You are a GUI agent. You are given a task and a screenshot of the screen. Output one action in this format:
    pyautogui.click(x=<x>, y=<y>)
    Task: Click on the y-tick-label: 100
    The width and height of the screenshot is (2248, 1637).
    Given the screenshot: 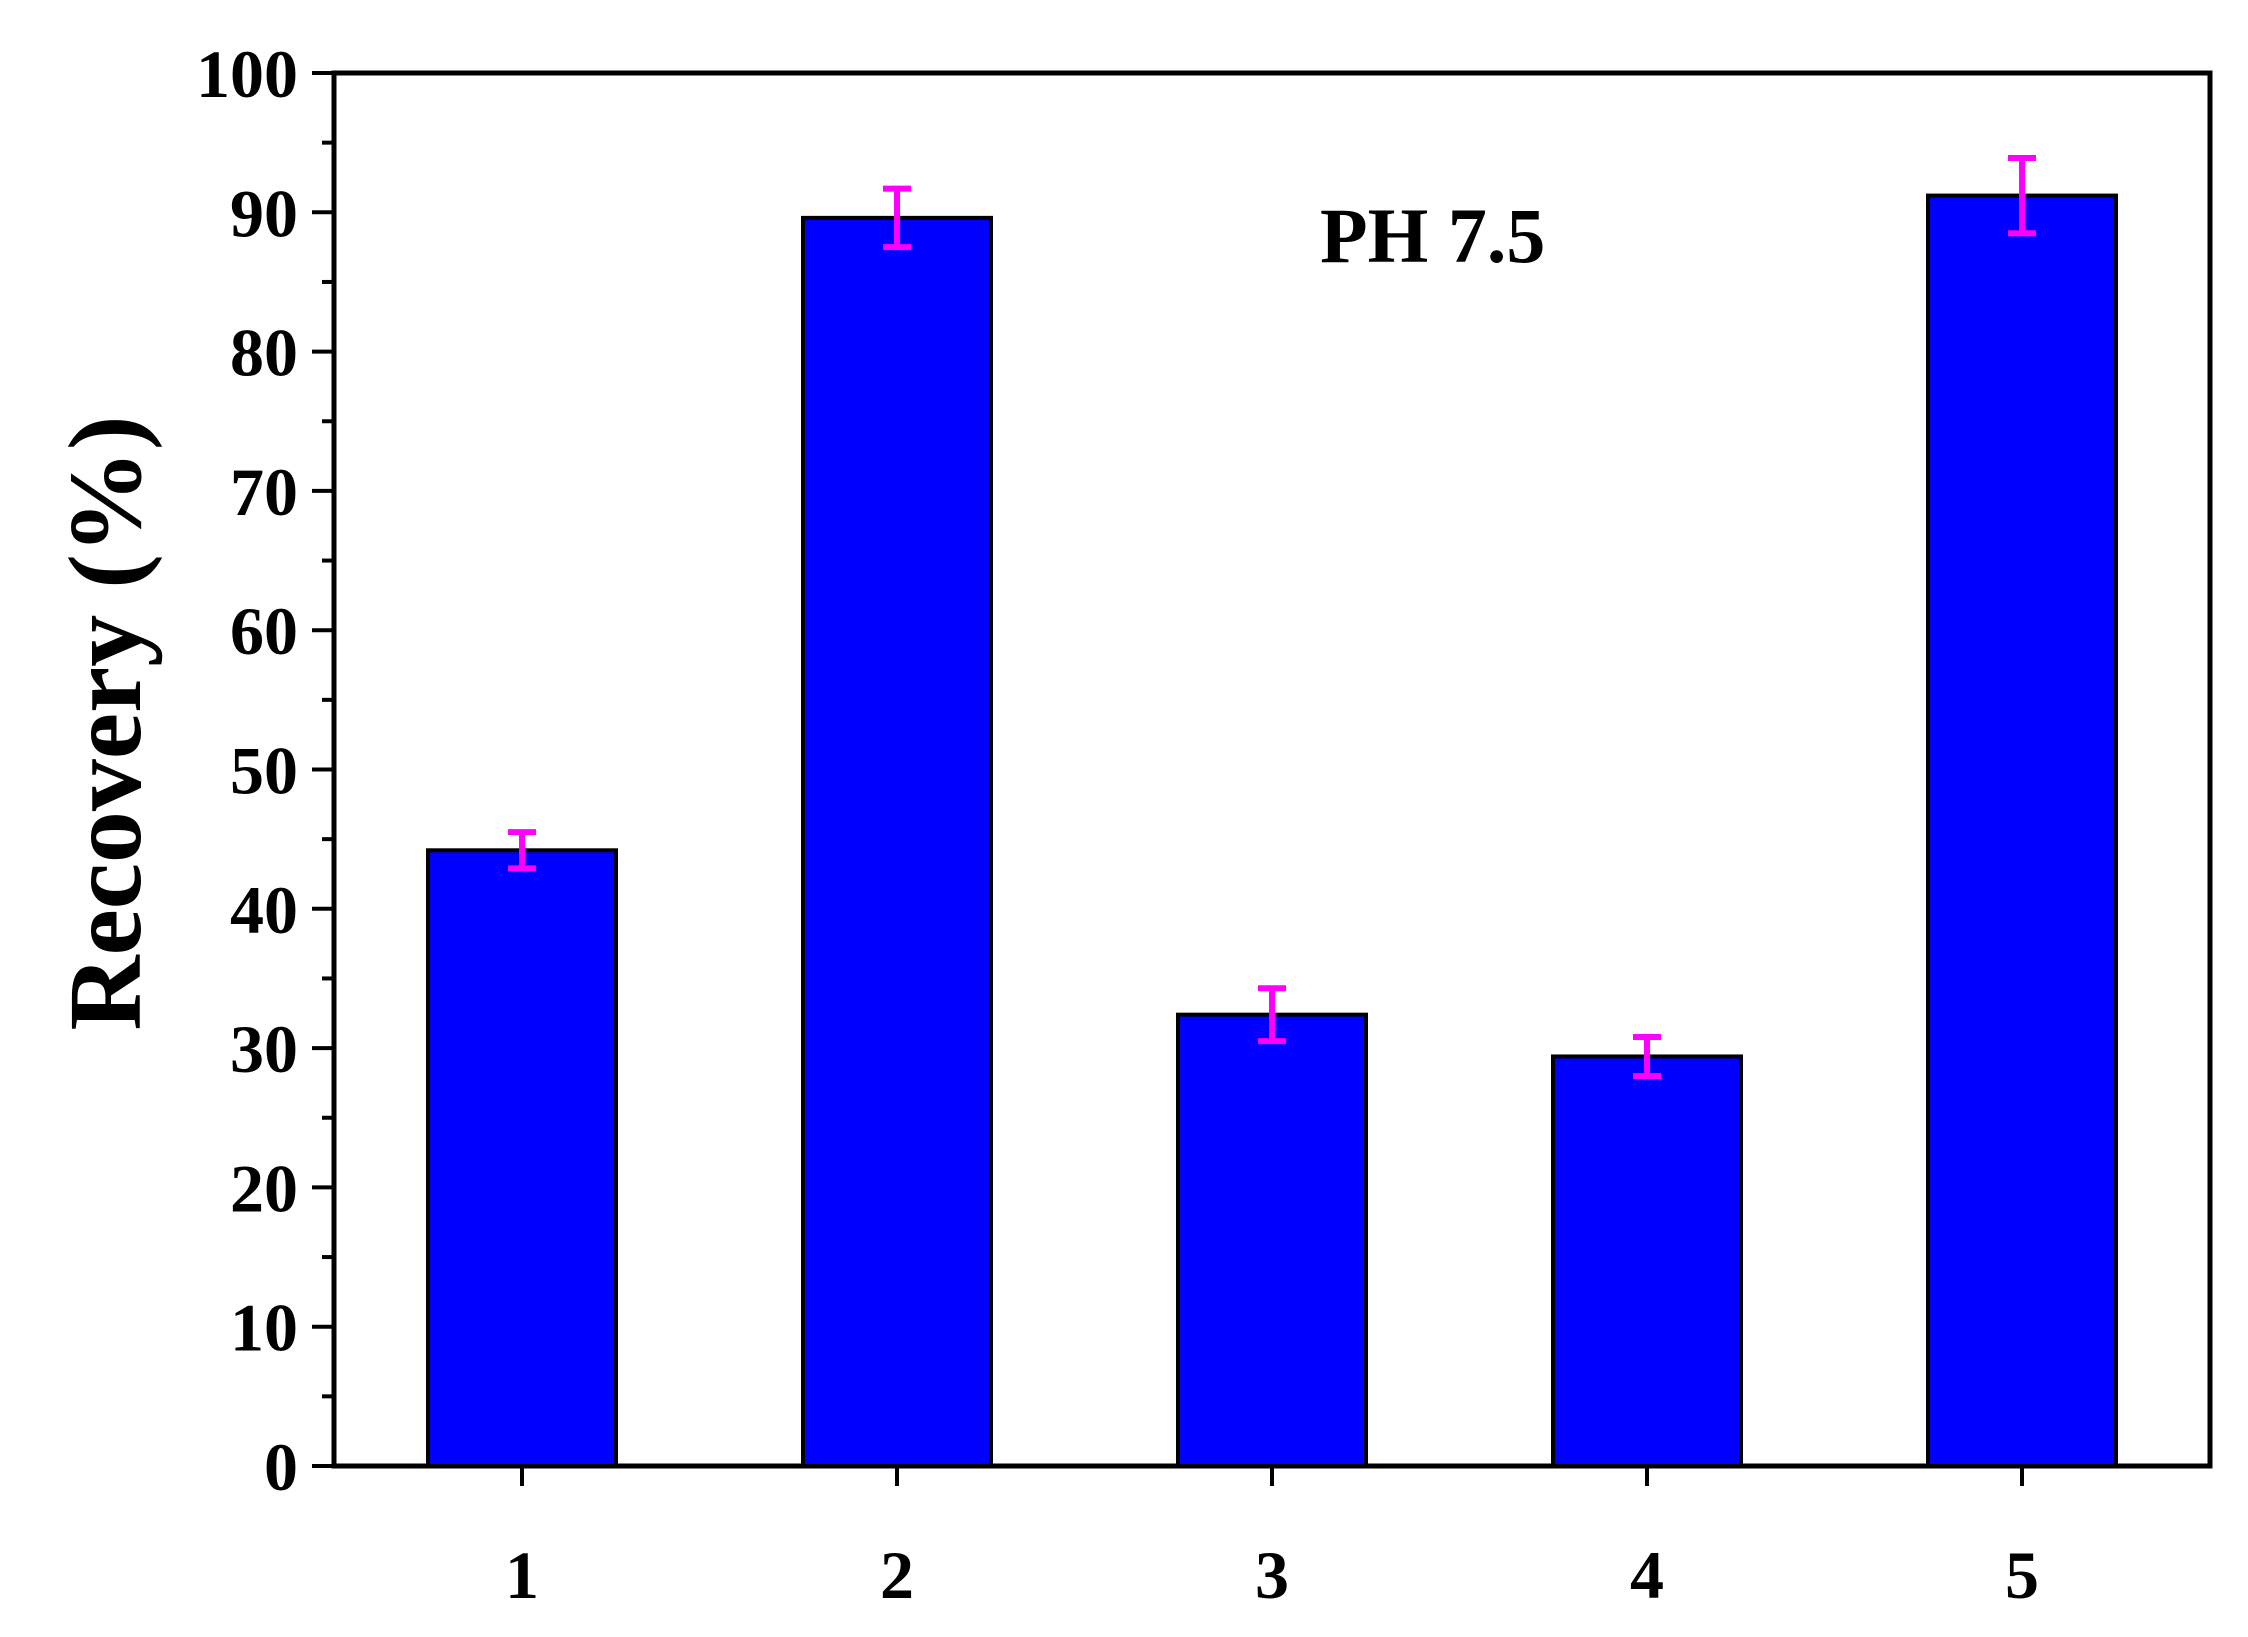 What is the action you would take?
    pyautogui.click(x=247, y=74)
    